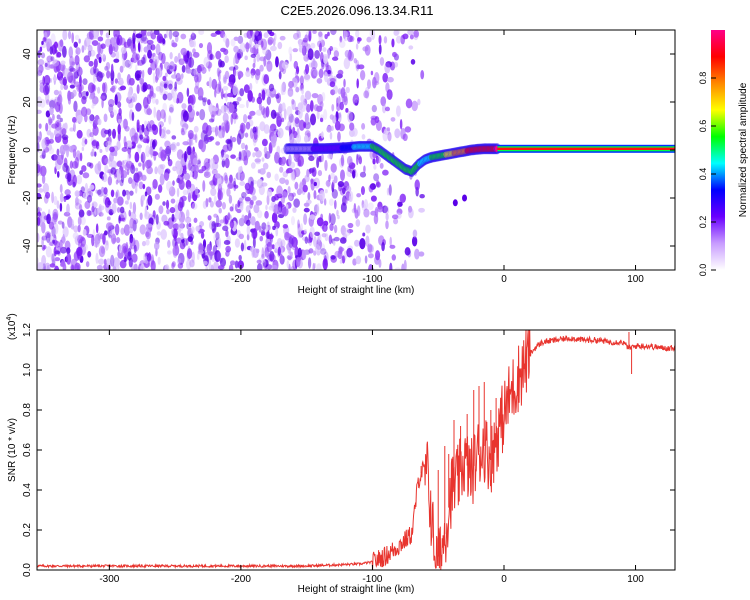 This screenshot has width=750, height=600. I want to click on carrier-band-core, so click(586, 148).